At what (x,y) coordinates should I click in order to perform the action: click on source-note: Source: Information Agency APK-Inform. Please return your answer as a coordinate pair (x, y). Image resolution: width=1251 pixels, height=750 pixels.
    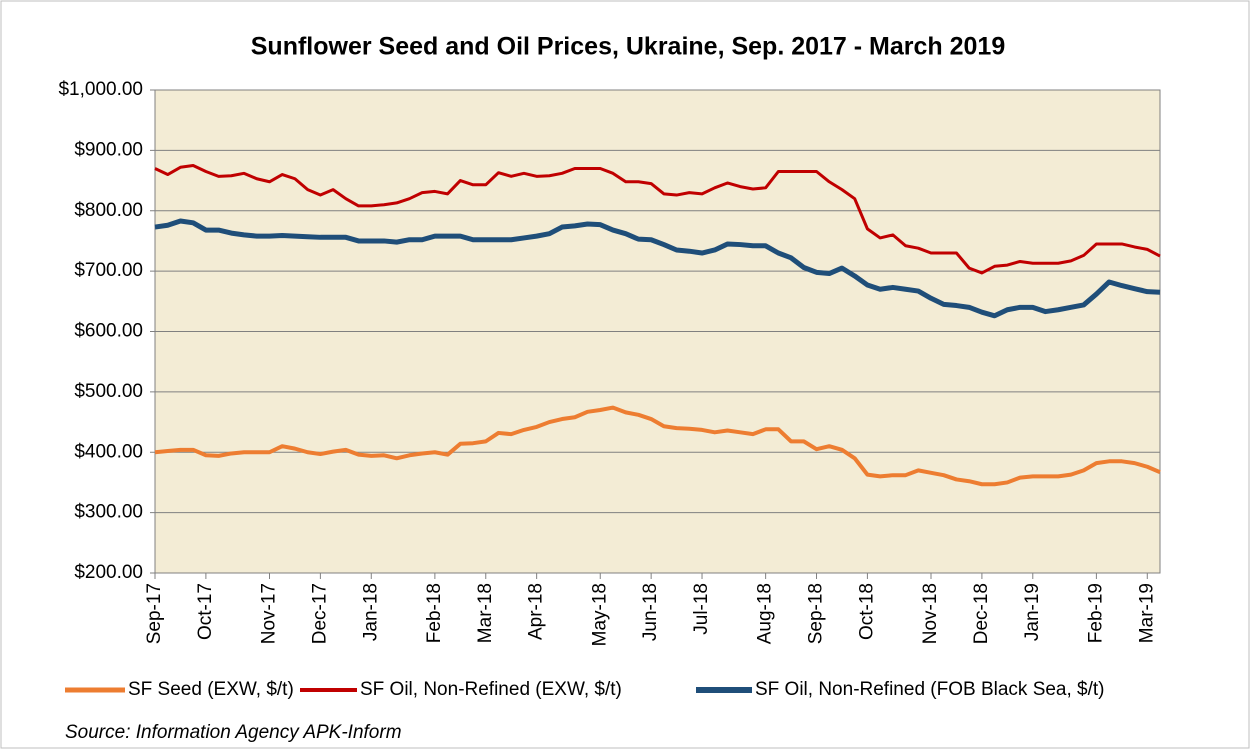
    Looking at the image, I should click on (233, 732).